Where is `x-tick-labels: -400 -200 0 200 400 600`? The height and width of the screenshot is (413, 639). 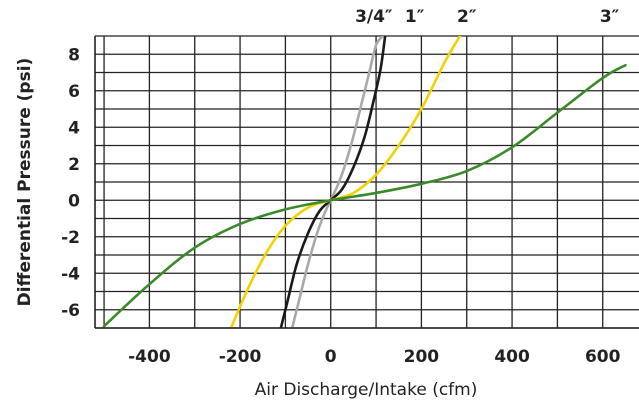 x-tick-labels: -400 -200 0 200 400 600 is located at coordinates (374, 357).